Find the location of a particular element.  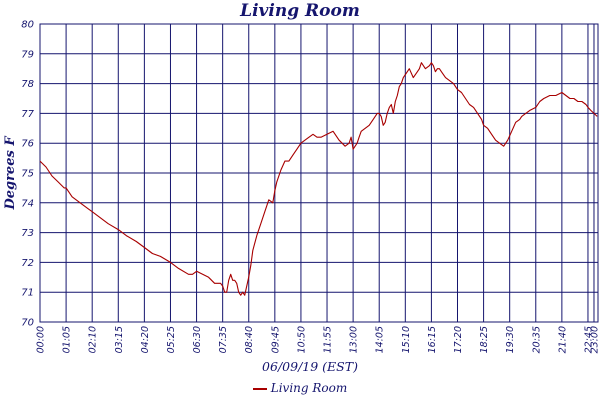

legend: Living Room is located at coordinates (300, 388).